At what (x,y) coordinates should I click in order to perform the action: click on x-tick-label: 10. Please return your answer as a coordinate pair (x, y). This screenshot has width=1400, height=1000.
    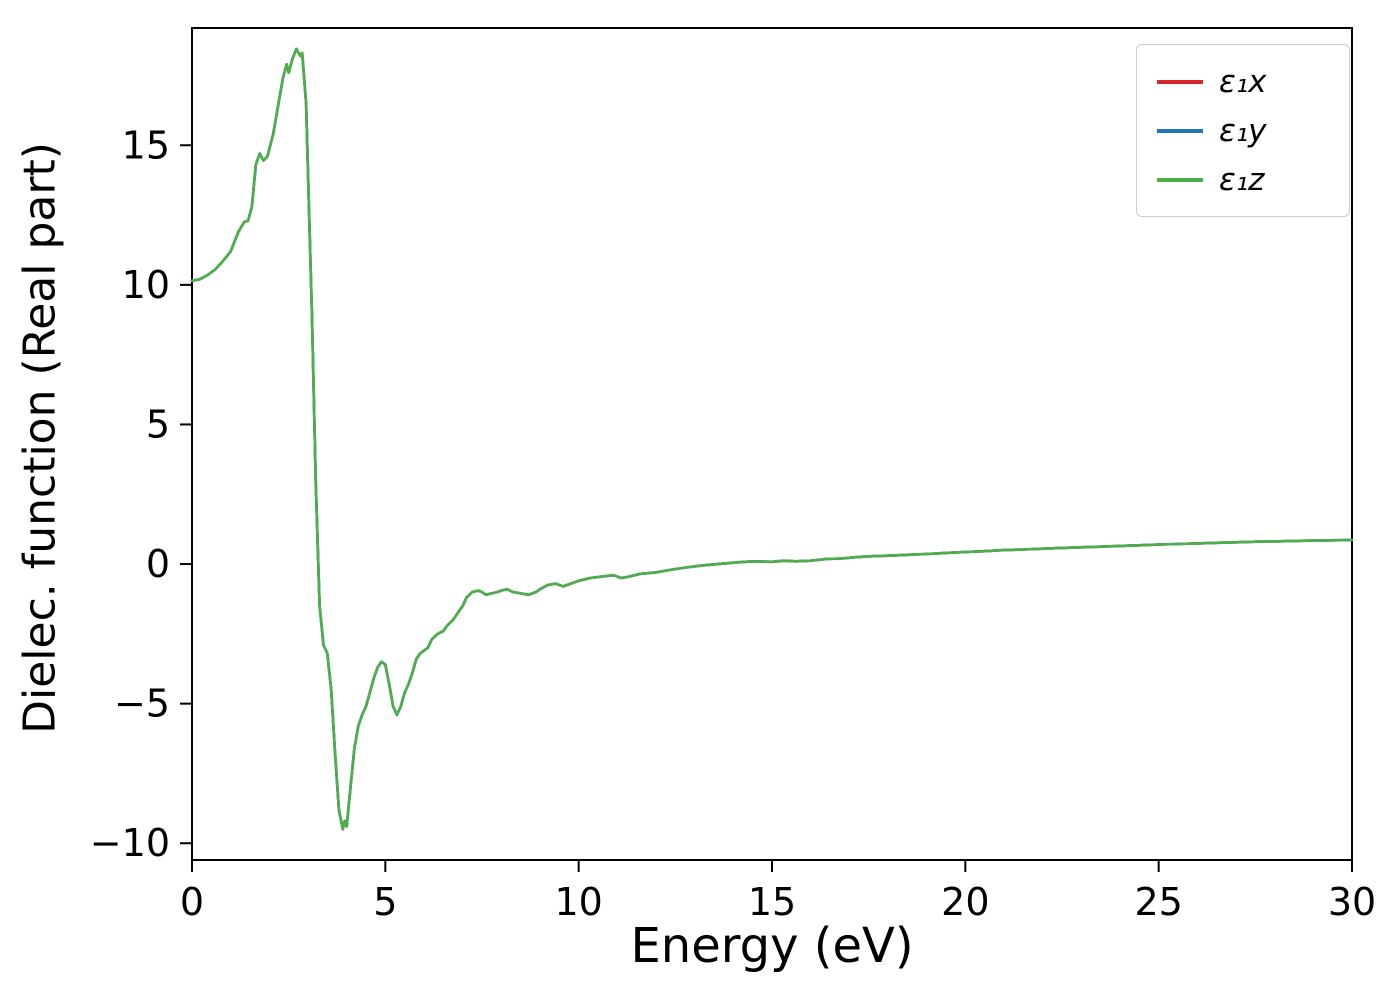
    Looking at the image, I should click on (578, 902).